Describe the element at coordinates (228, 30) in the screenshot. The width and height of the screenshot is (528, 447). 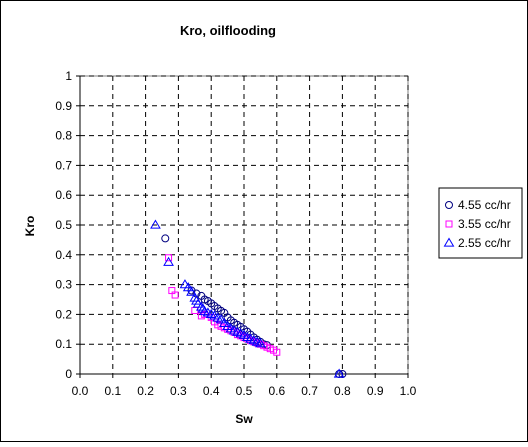
I see `chart-title: Kro, oilflooding` at that location.